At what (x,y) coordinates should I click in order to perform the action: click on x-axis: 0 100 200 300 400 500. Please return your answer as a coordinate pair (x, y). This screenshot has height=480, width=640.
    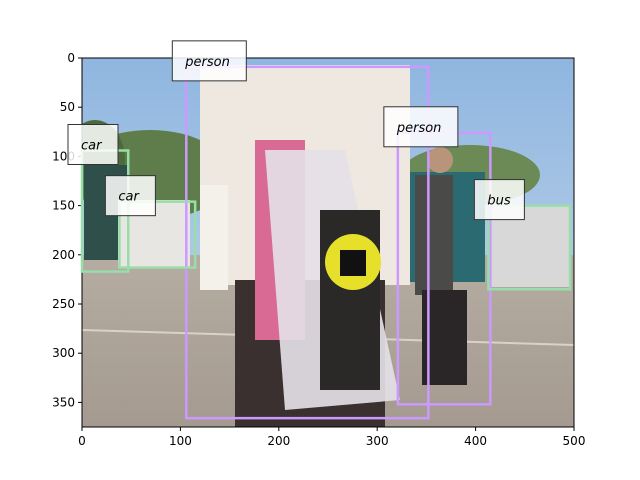
    Looking at the image, I should click on (331, 437).